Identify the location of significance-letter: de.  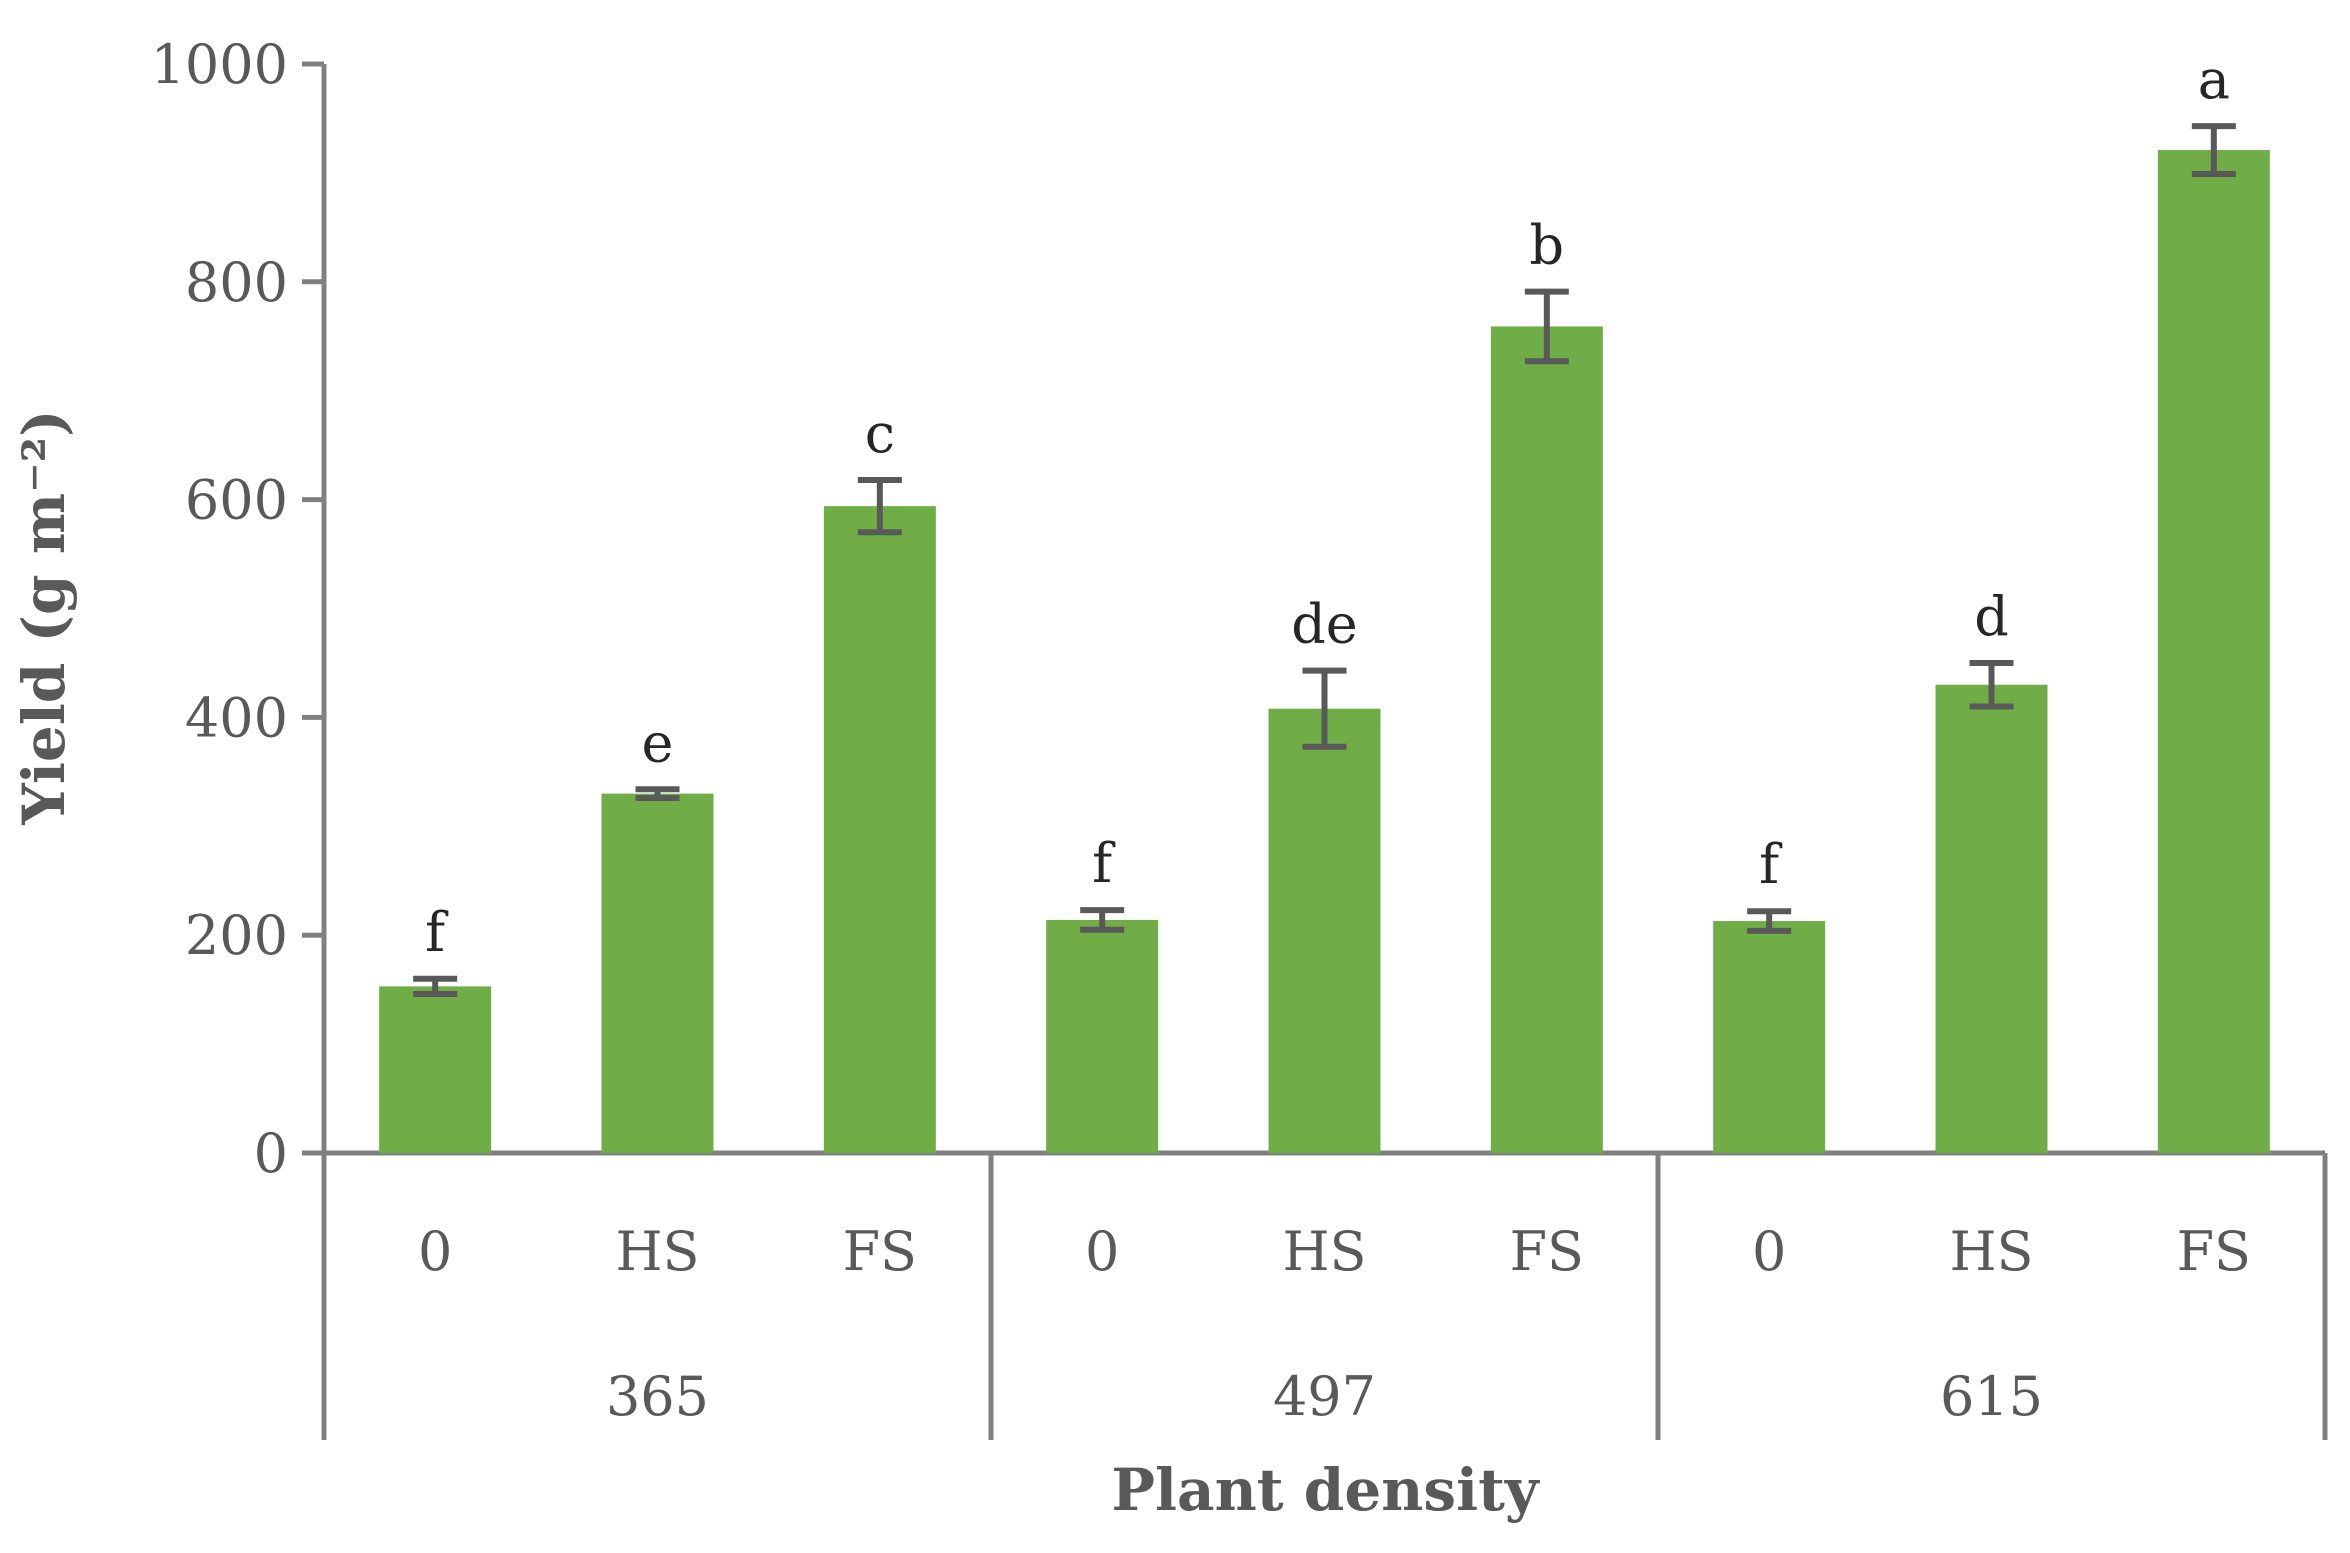
(1324, 624).